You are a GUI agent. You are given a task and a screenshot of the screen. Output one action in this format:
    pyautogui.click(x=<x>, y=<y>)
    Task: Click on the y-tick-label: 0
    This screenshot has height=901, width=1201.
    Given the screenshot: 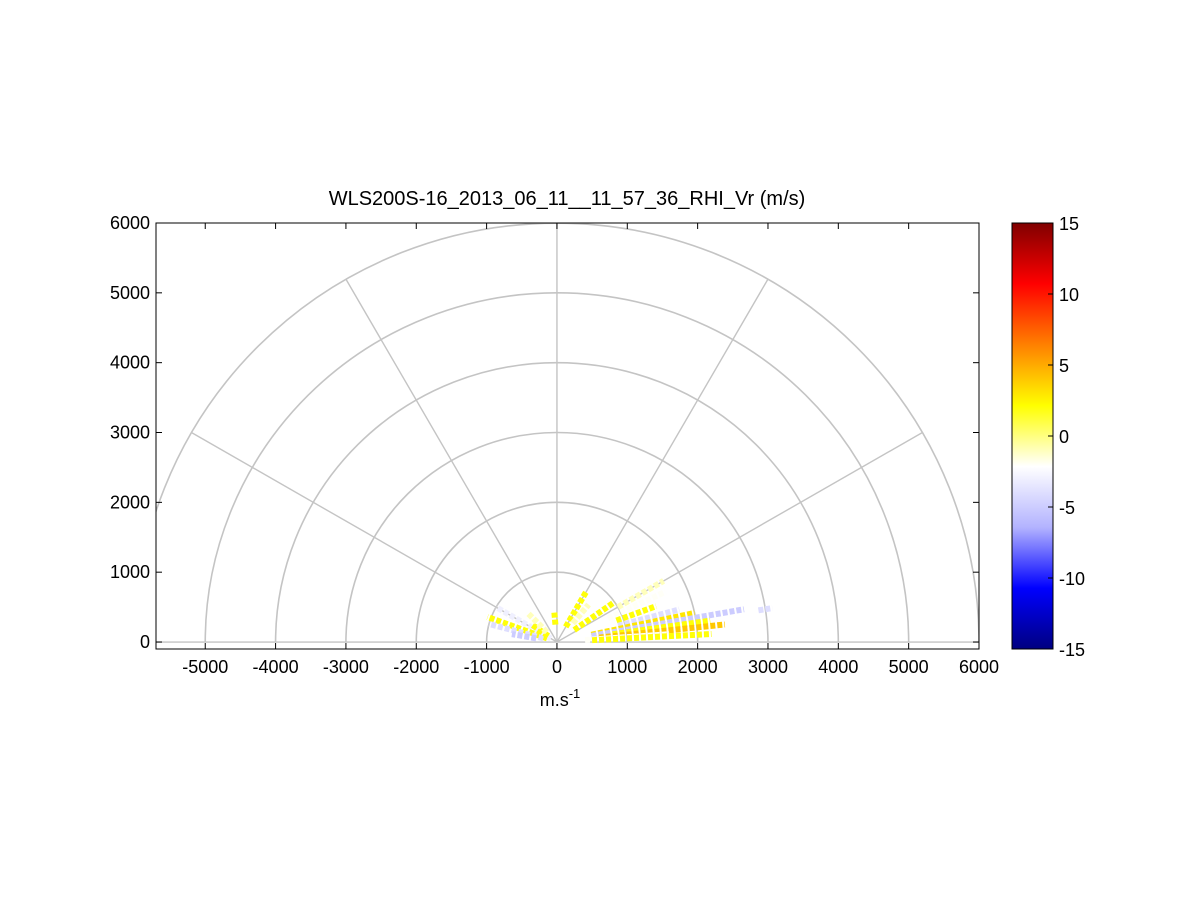 What is the action you would take?
    pyautogui.click(x=145, y=642)
    